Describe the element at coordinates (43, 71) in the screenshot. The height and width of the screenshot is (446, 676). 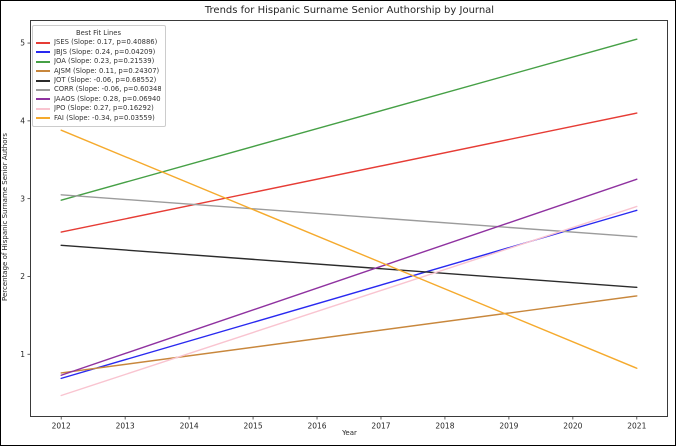
I see `legend-swatch-ajsm` at that location.